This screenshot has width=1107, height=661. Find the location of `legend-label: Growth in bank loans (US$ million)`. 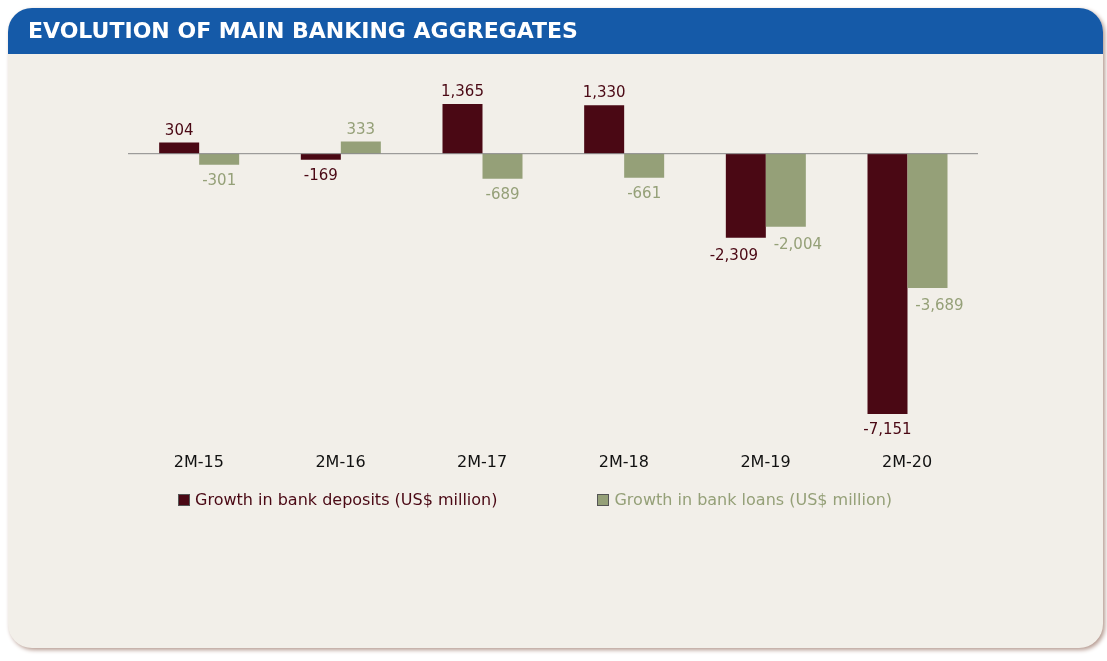

legend-label: Growth in bank loans (US$ million) is located at coordinates (753, 499).